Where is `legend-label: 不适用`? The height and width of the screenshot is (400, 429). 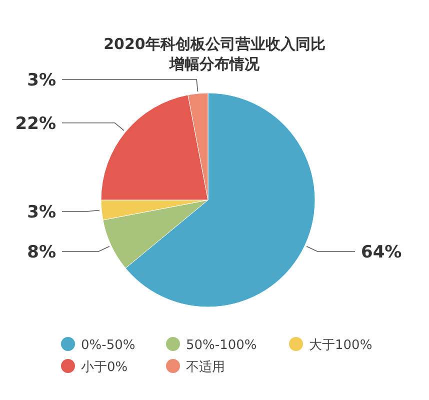
legend-label: 不适用 is located at coordinates (205, 367).